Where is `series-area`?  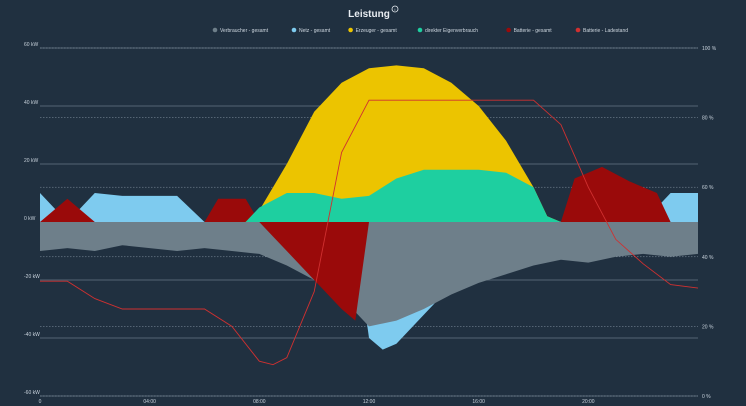
series-area is located at coordinates (403, 195).